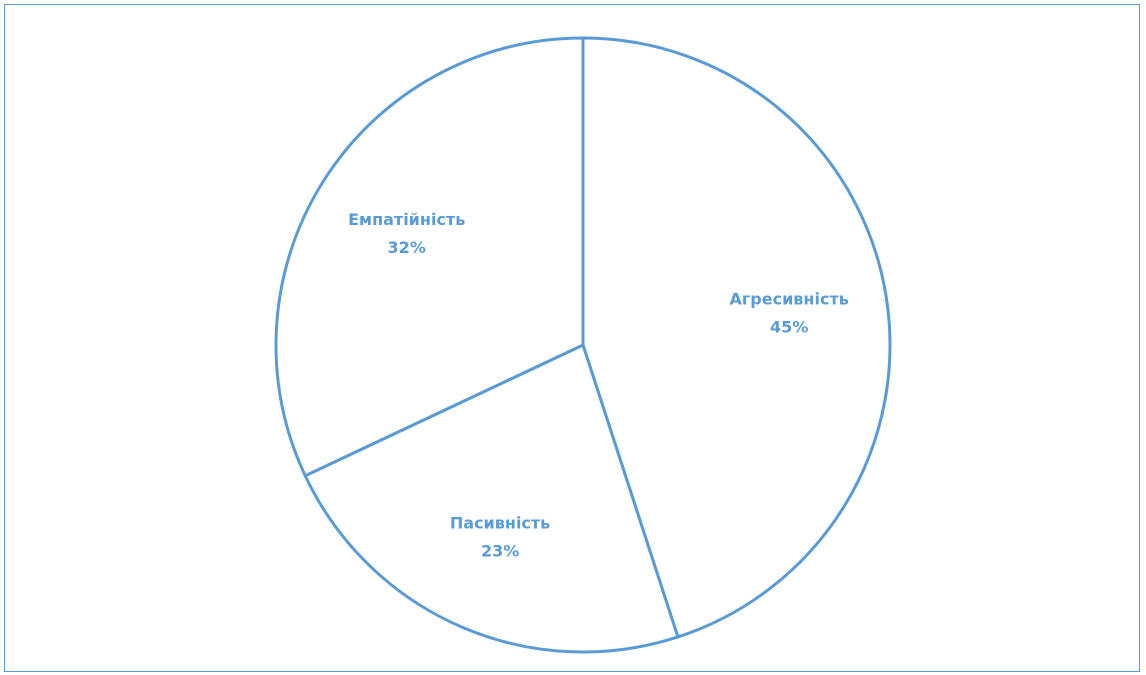  Describe the element at coordinates (406, 219) in the screenshot. I see `slice-category-label: Емпатійність` at that location.